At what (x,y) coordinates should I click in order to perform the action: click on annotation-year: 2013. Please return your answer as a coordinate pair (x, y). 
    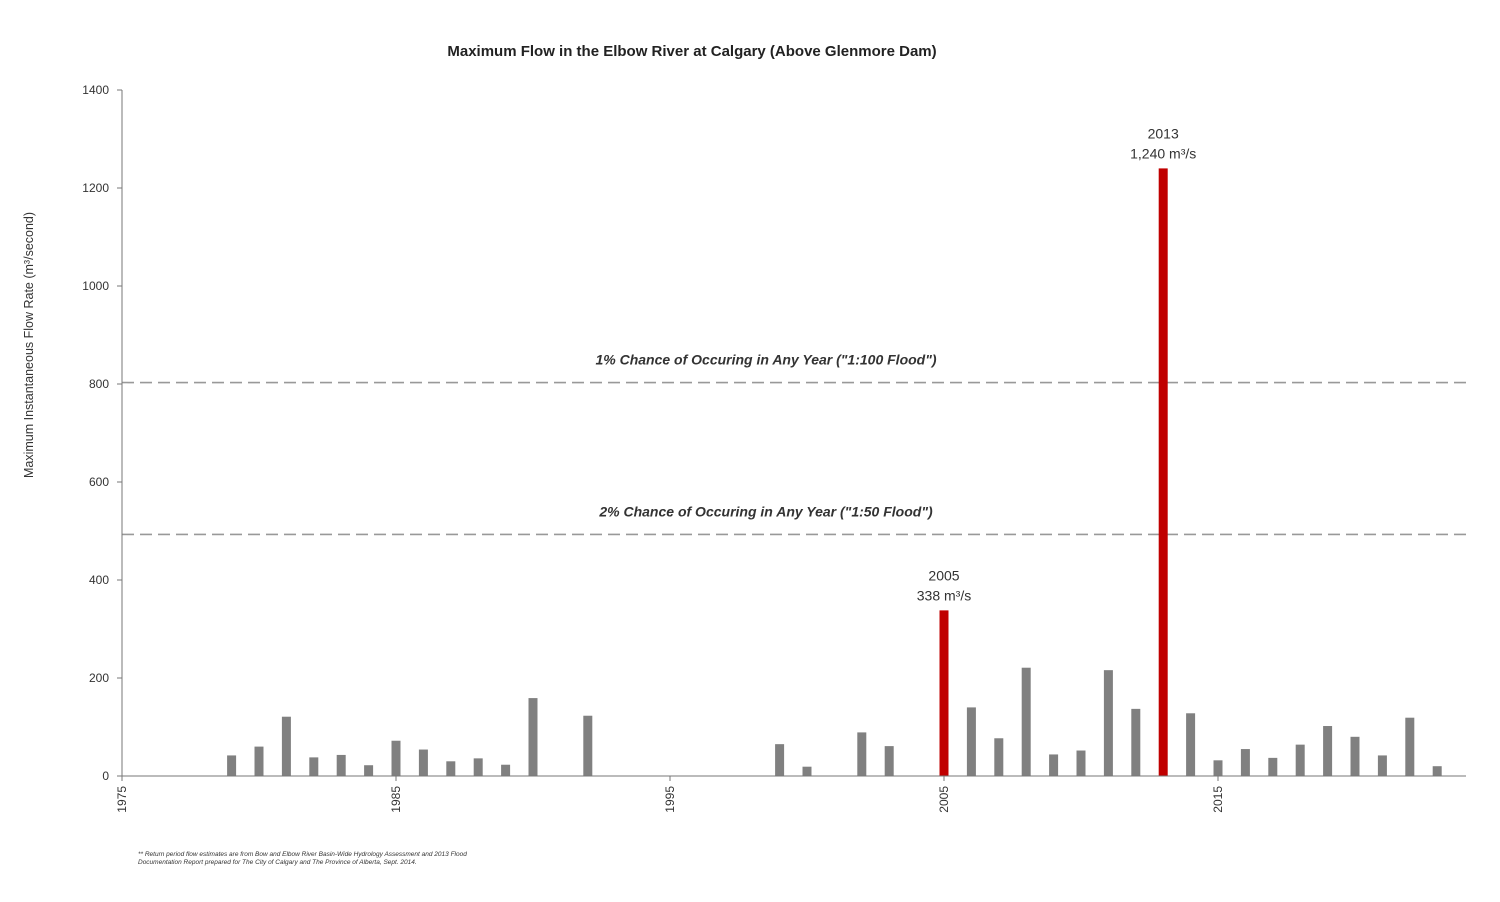
    Looking at the image, I should click on (1163, 133).